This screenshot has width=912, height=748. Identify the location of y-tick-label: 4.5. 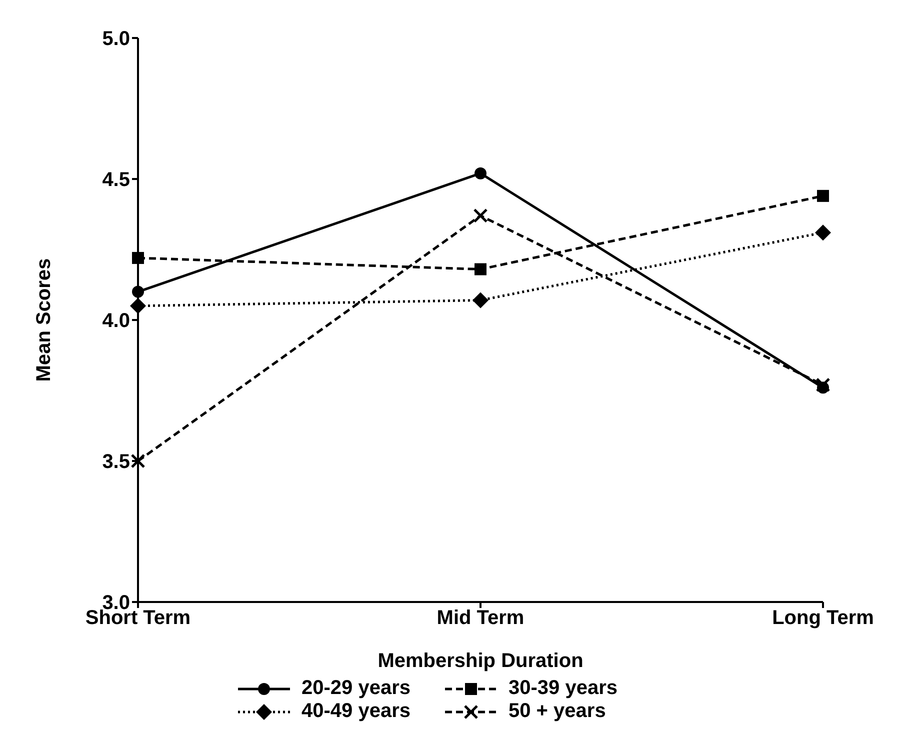
(116, 180).